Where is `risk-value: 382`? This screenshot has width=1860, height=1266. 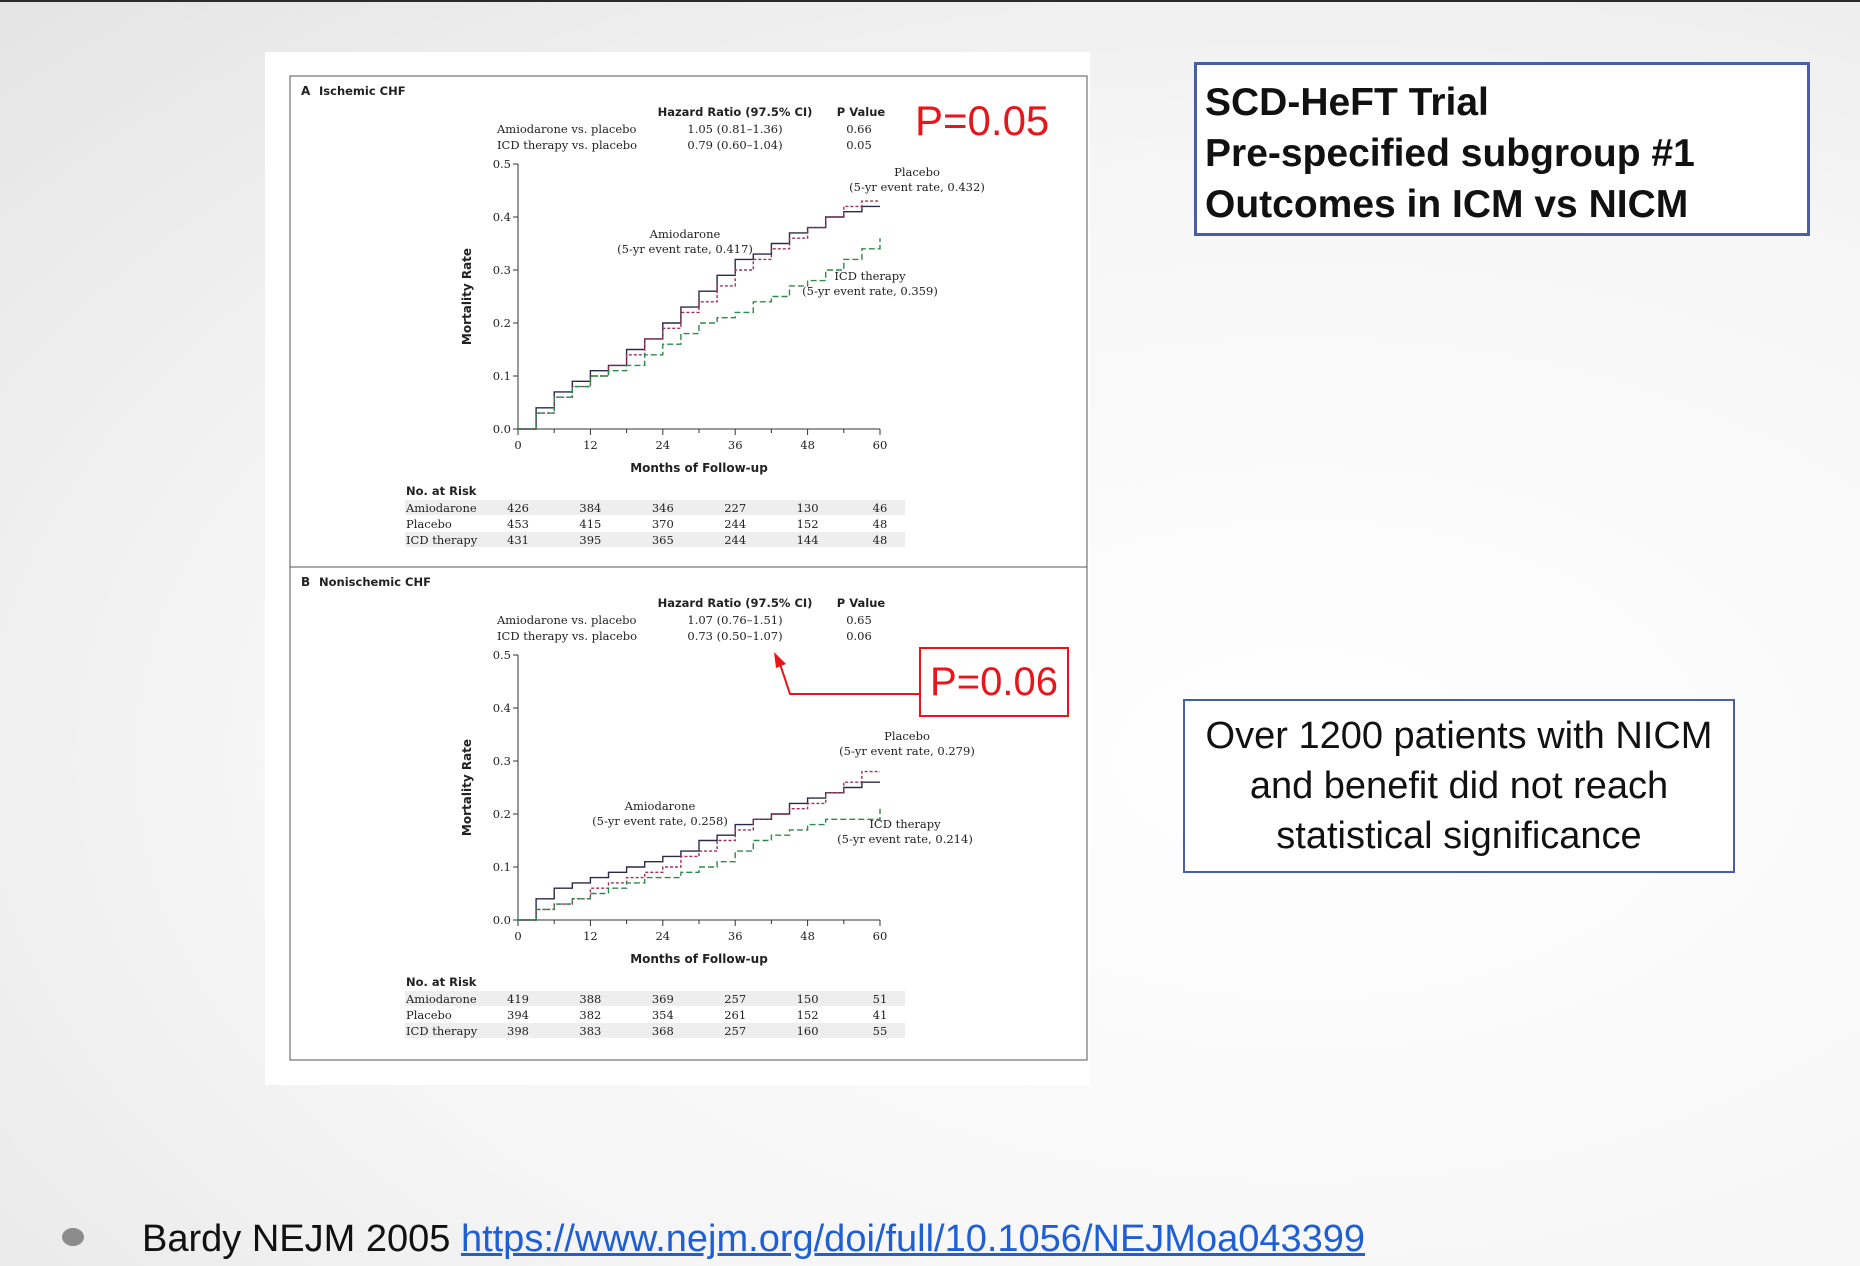
risk-value: 382 is located at coordinates (590, 1015).